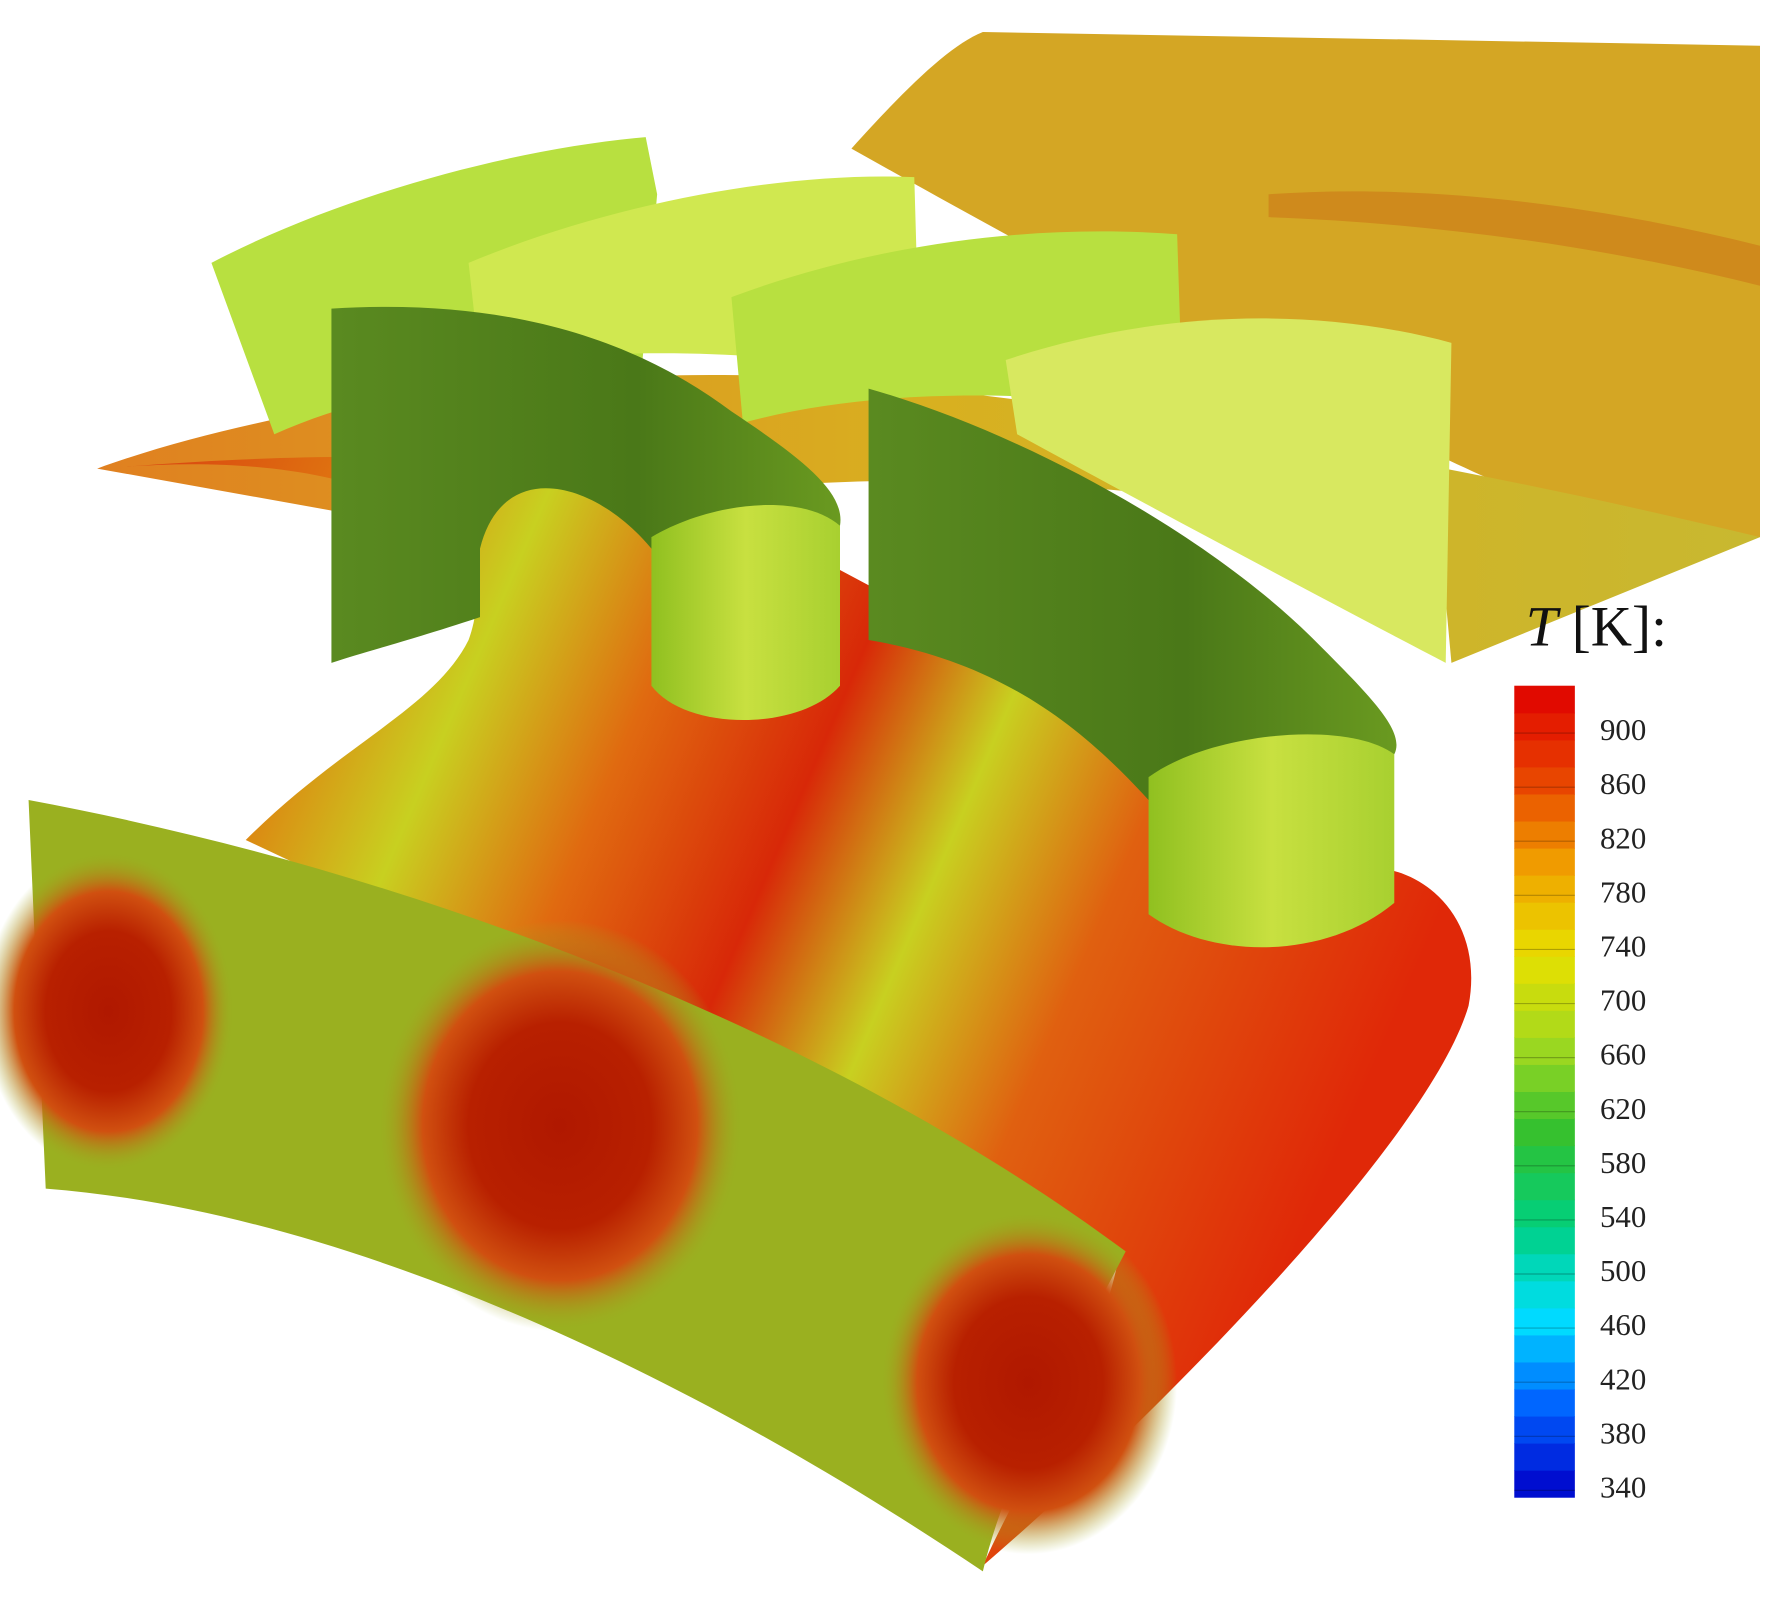  I want to click on colorbar-variable: T, so click(1544, 627).